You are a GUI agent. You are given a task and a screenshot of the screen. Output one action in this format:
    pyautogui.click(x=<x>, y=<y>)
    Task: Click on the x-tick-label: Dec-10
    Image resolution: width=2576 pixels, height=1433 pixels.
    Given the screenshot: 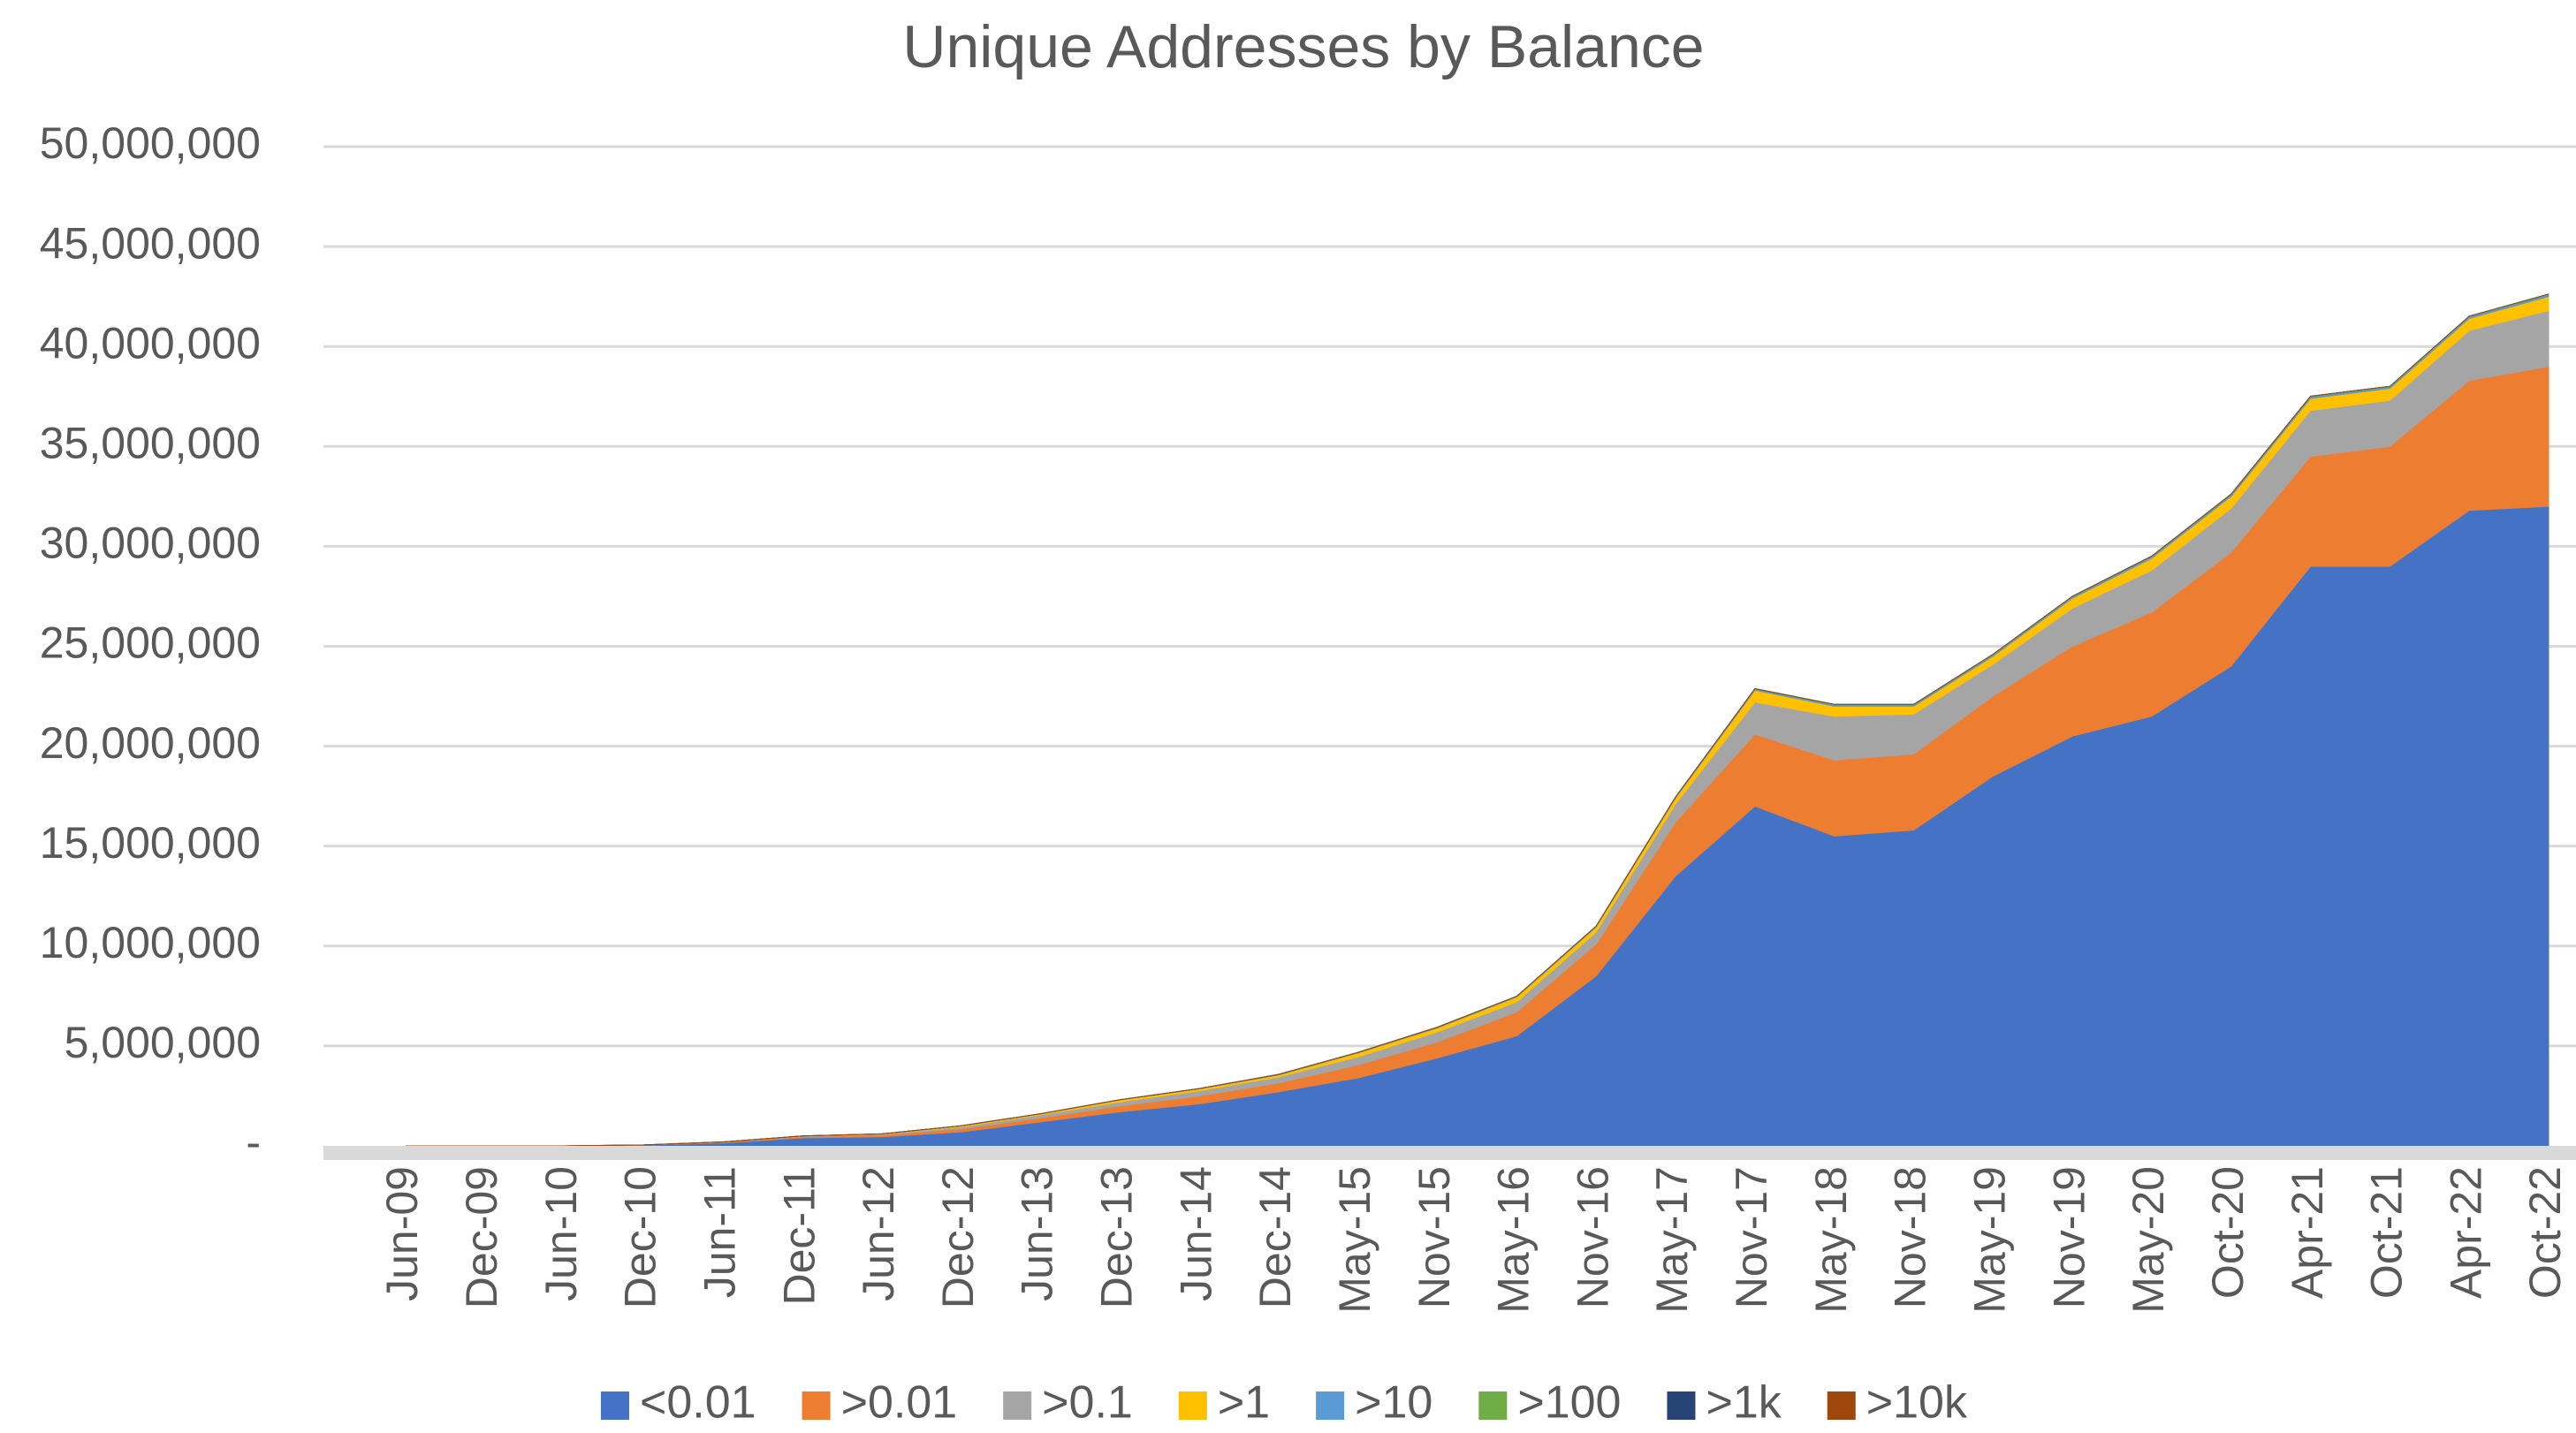 What is the action you would take?
    pyautogui.click(x=640, y=1237)
    